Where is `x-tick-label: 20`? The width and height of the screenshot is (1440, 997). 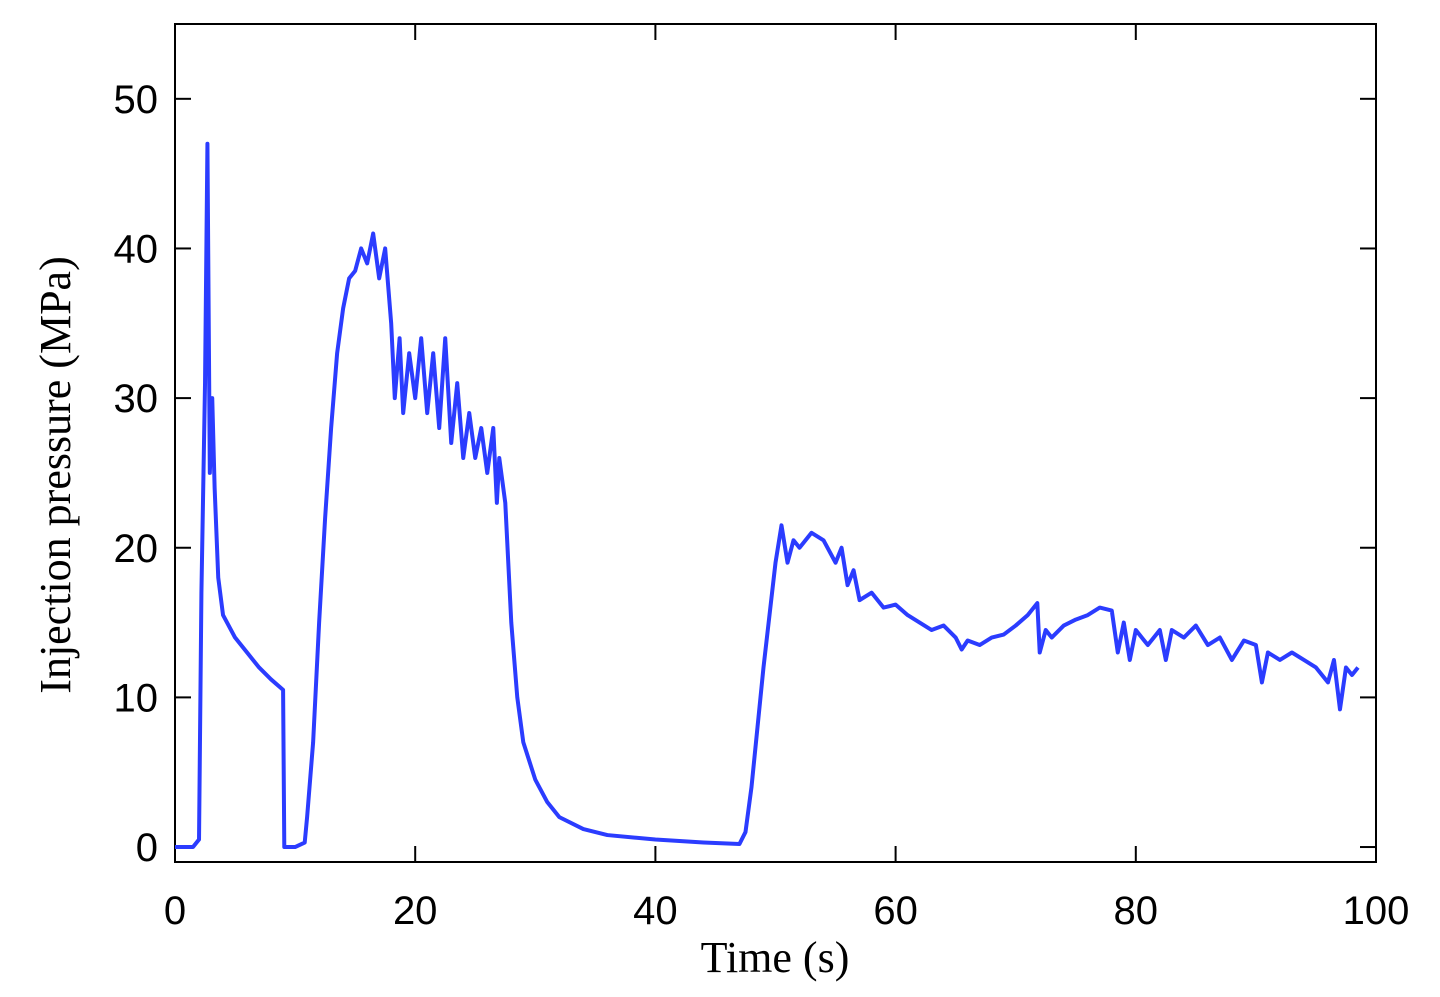 x-tick-label: 20 is located at coordinates (415, 911).